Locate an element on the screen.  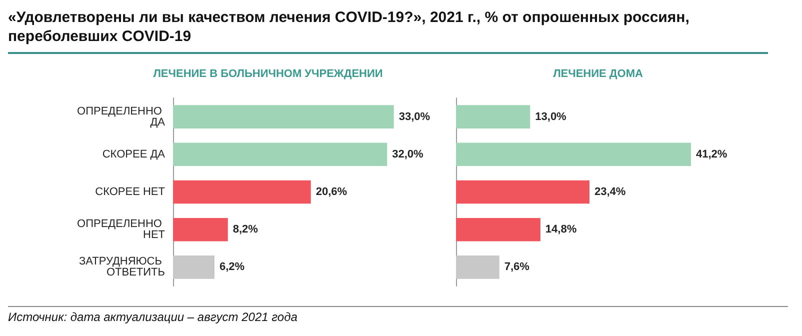
data-label: 23,4% is located at coordinates (610, 192).